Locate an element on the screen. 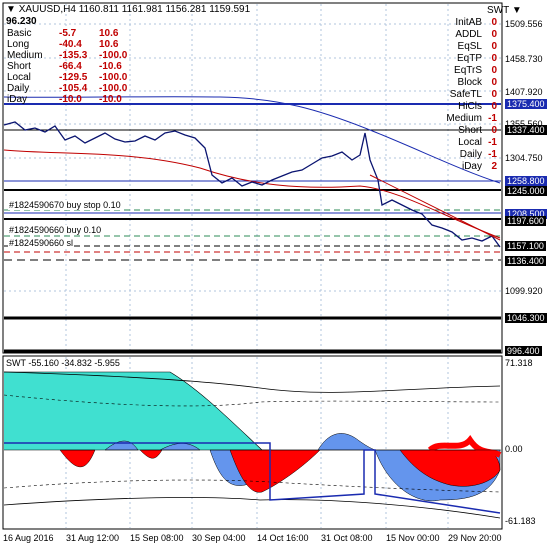 This screenshot has height=550, width=550. status-row-label: SafeTL is located at coordinates (465, 94).